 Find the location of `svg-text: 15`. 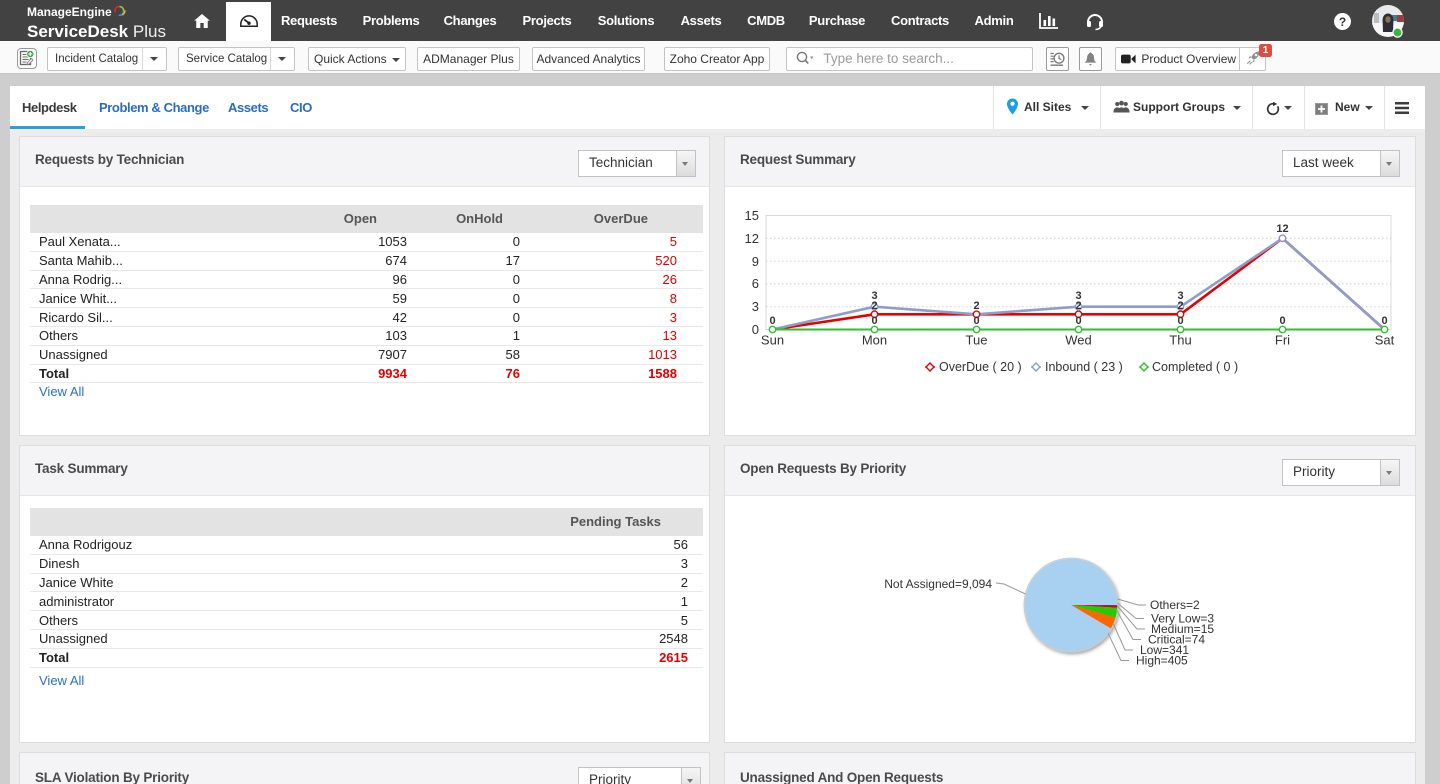

svg-text: 15 is located at coordinates (752, 215).